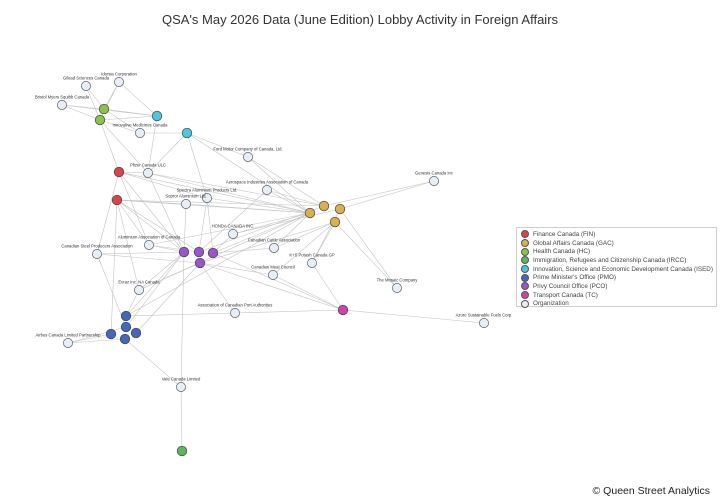  What do you see at coordinates (100, 120) in the screenshot?
I see `node-hc2` at bounding box center [100, 120].